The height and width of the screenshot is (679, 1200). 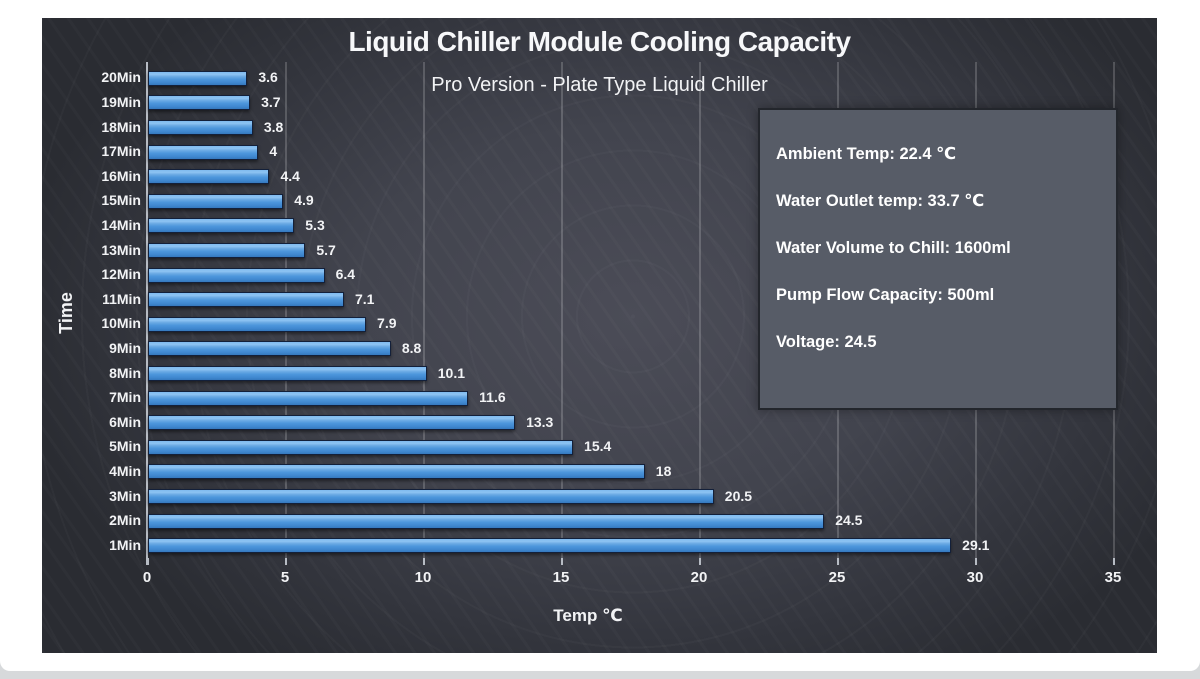 I want to click on bar-12Min, so click(x=236, y=275).